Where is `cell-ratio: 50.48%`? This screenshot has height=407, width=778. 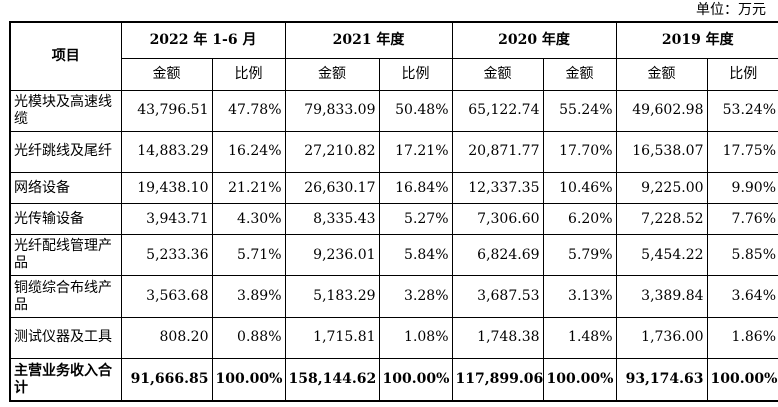 cell-ratio: 50.48% is located at coordinates (415, 110).